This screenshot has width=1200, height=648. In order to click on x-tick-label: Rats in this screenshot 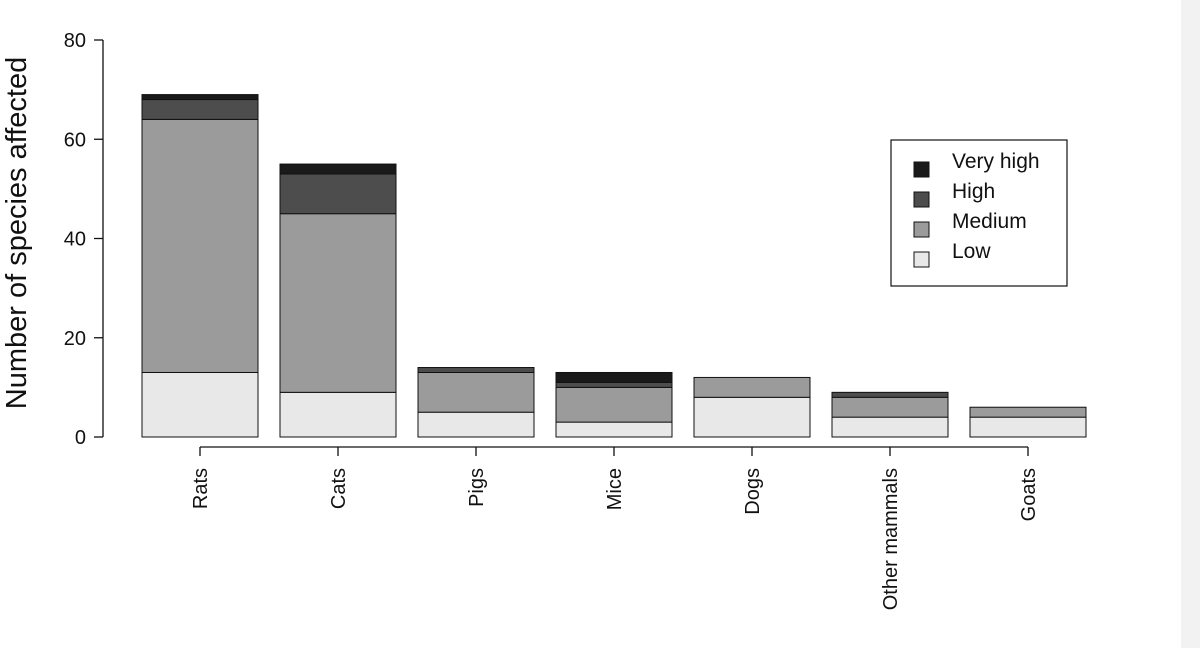, I will do `click(201, 488)`.